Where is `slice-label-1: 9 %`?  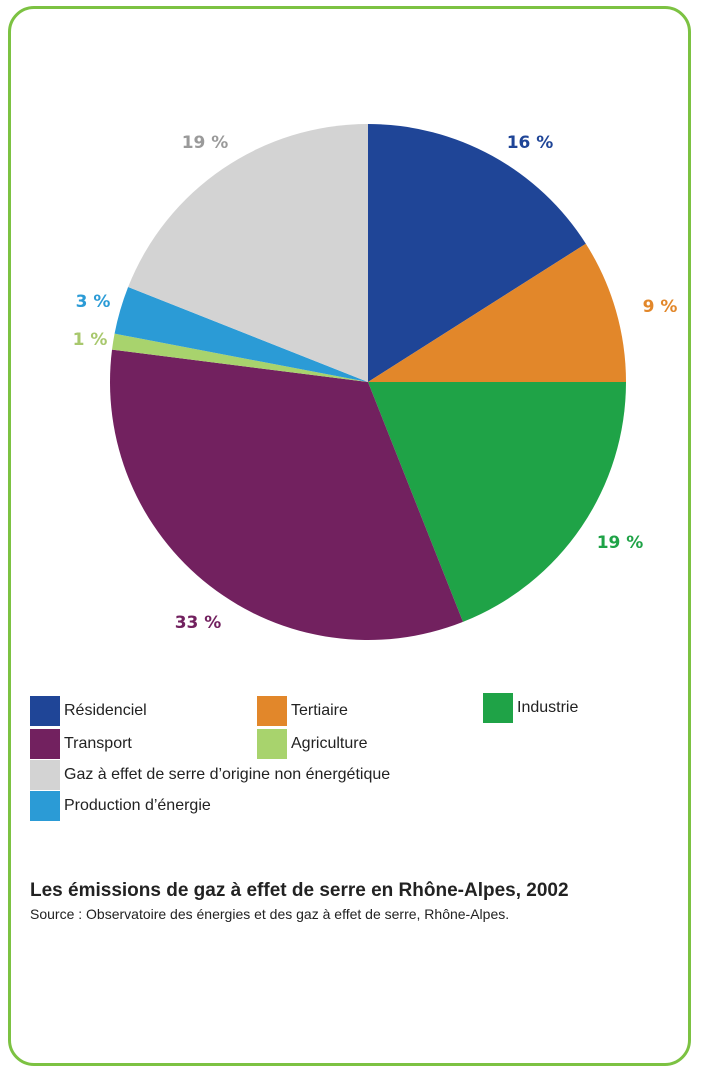 slice-label-1: 9 % is located at coordinates (660, 307).